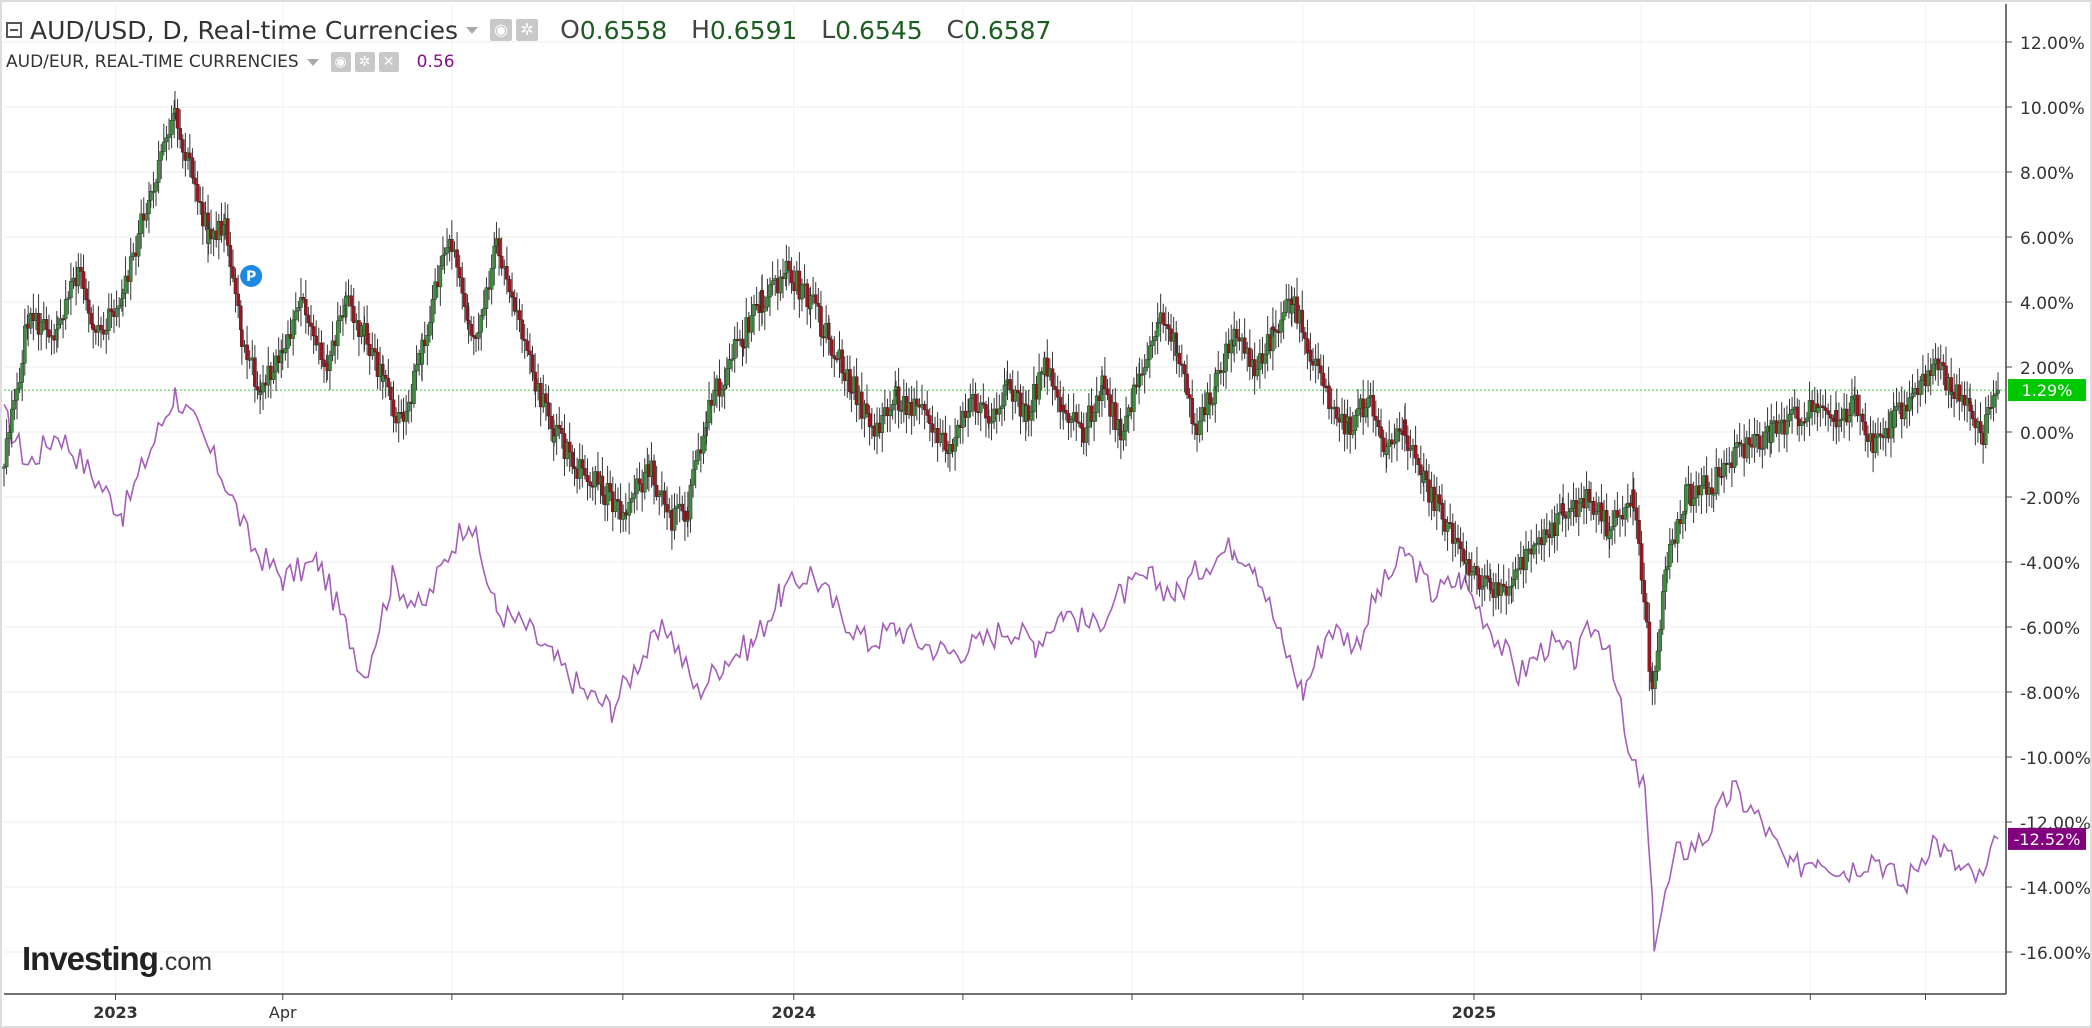 Image resolution: width=2092 pixels, height=1028 pixels. I want to click on y-tick-label: -2.00%, so click(2050, 499).